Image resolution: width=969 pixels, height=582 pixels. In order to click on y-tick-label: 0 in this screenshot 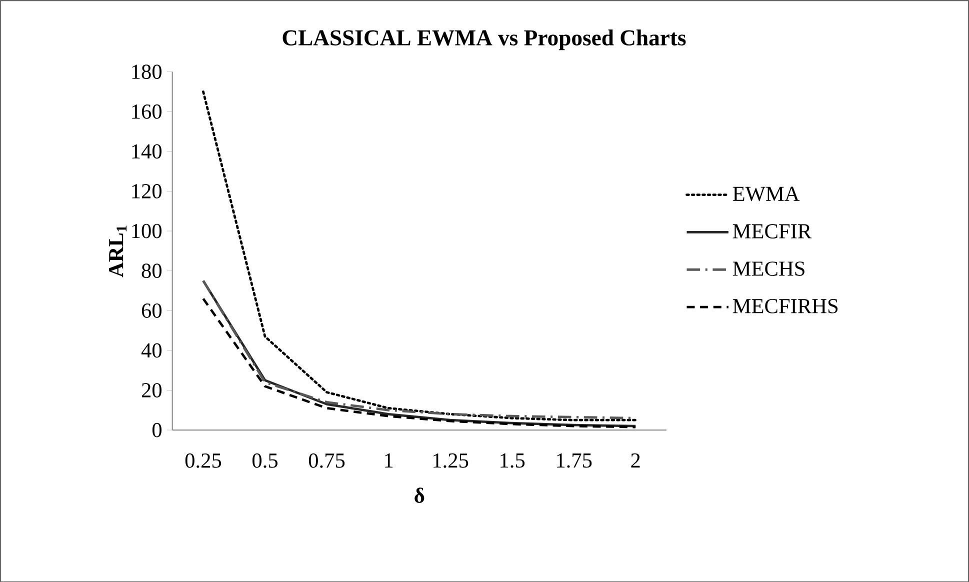, I will do `click(157, 430)`.